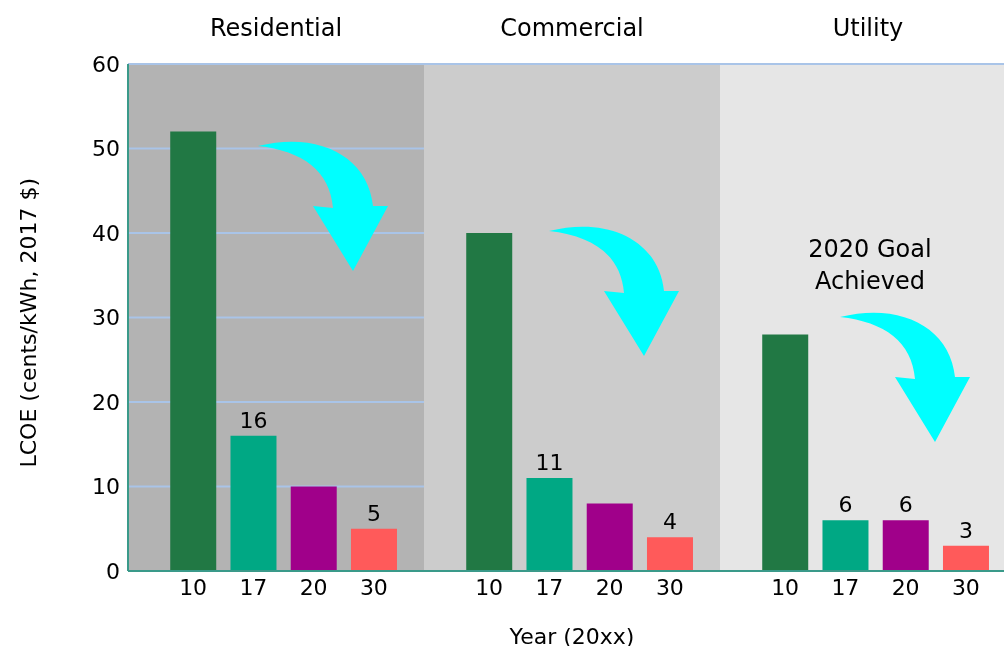 Image resolution: width=1004 pixels, height=651 pixels. Describe the element at coordinates (113, 571) in the screenshot. I see `y-tick-label: 0` at that location.